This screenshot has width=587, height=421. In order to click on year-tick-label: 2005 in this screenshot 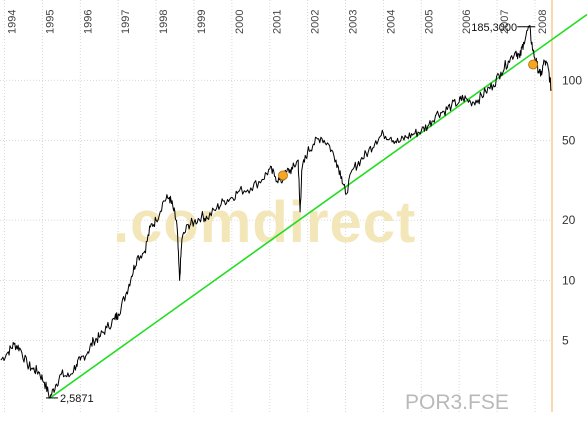, I will do `click(429, 22)`.